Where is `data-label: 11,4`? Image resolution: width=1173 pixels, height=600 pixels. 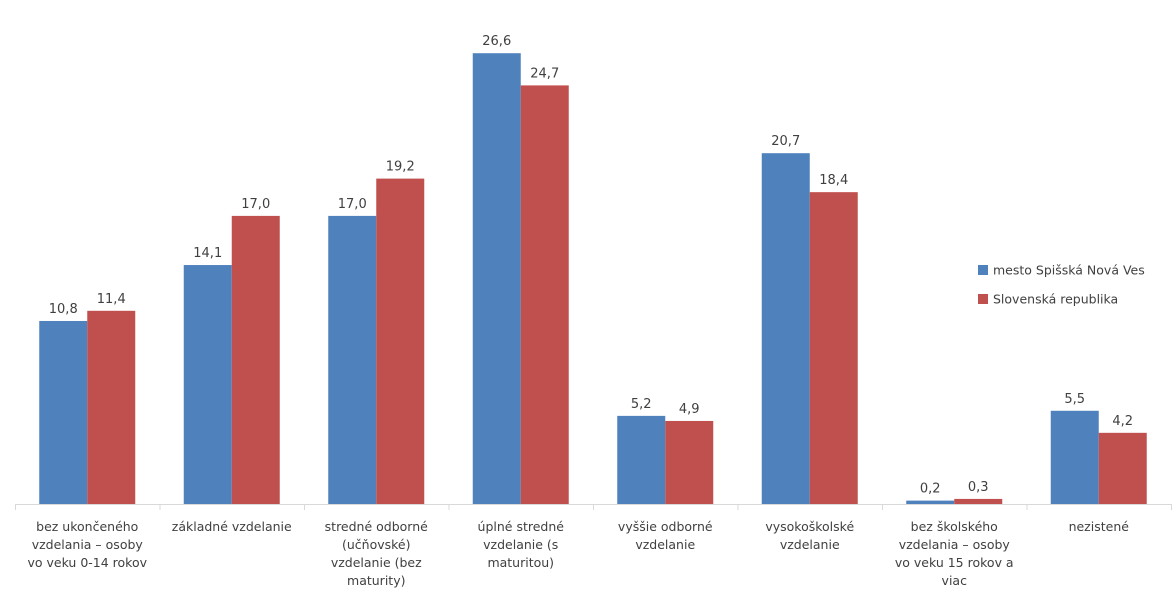
data-label: 11,4 is located at coordinates (111, 299).